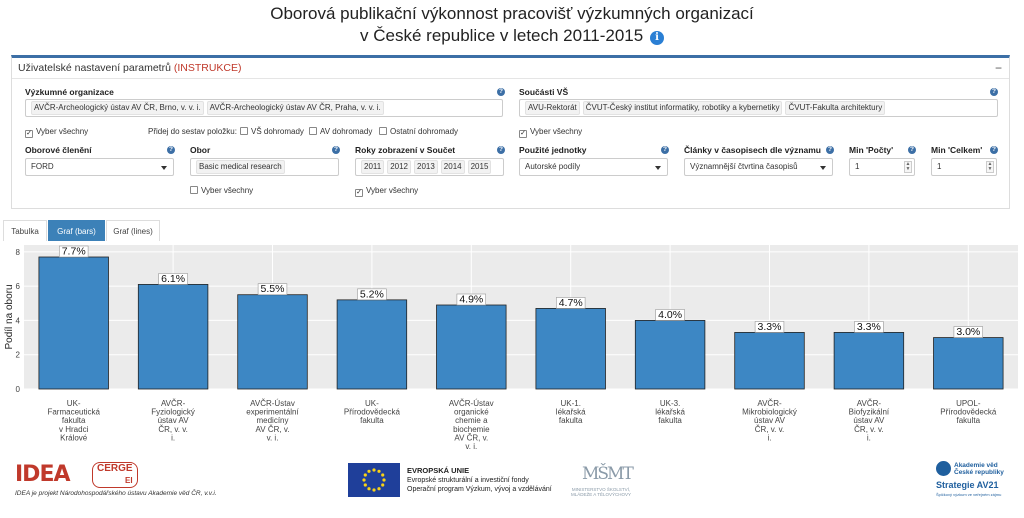  I want to click on x-tick-label: UK-1. lékařská fakulta, so click(571, 412).